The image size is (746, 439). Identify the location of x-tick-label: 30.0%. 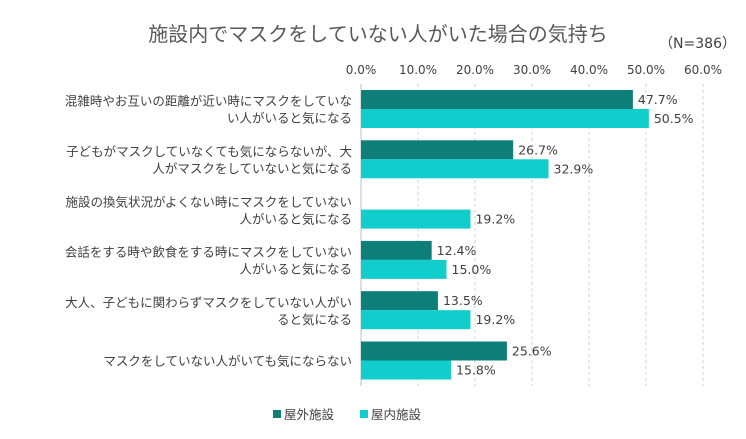
(532, 70).